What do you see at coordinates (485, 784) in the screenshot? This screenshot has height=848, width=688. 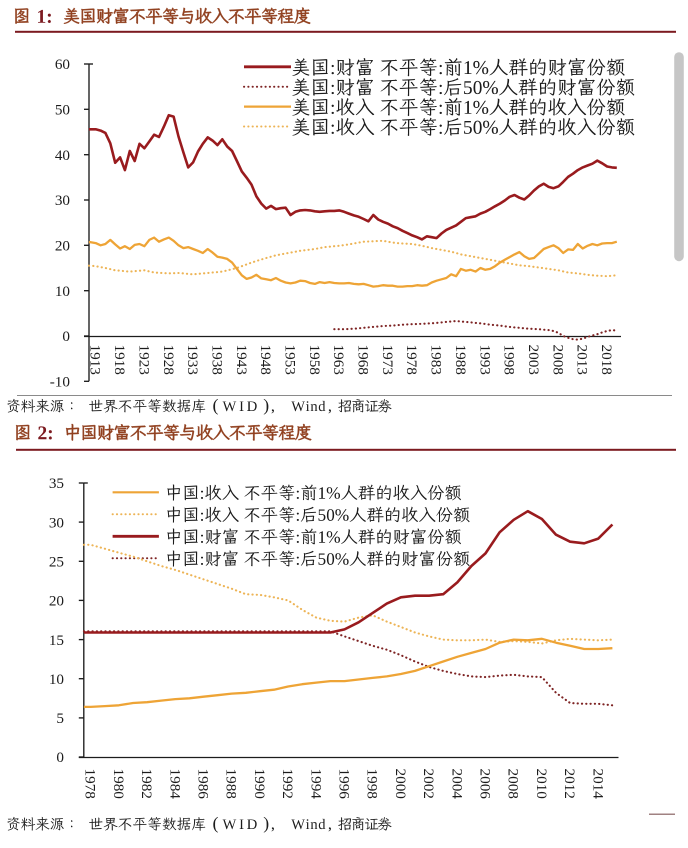 I see `svg-text: 2006` at bounding box center [485, 784].